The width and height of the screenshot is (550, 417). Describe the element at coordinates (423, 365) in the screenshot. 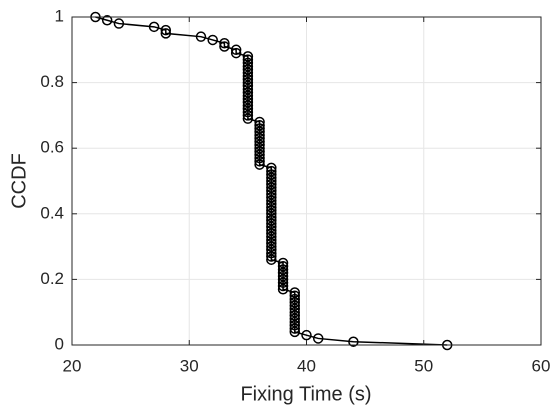

I see `x-tick-label: 50` at that location.